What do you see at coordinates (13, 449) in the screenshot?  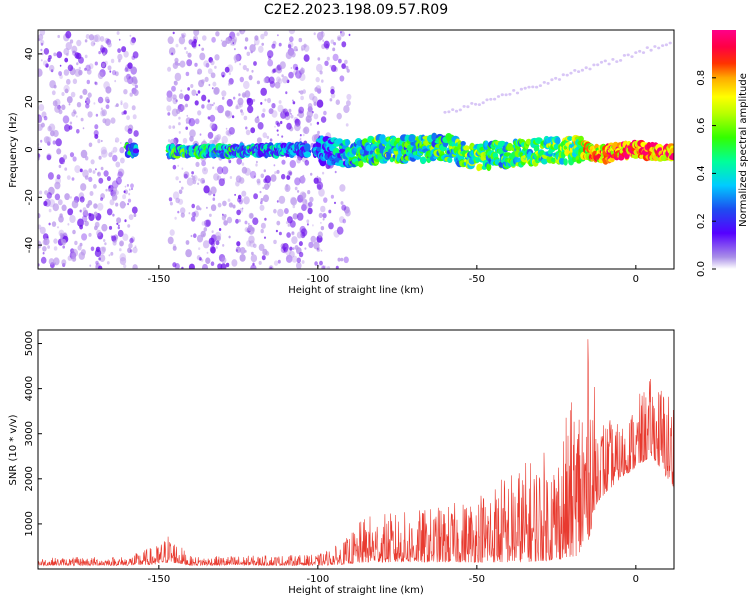 I see `snr-y-label: SNR (10 * v/v)` at bounding box center [13, 449].